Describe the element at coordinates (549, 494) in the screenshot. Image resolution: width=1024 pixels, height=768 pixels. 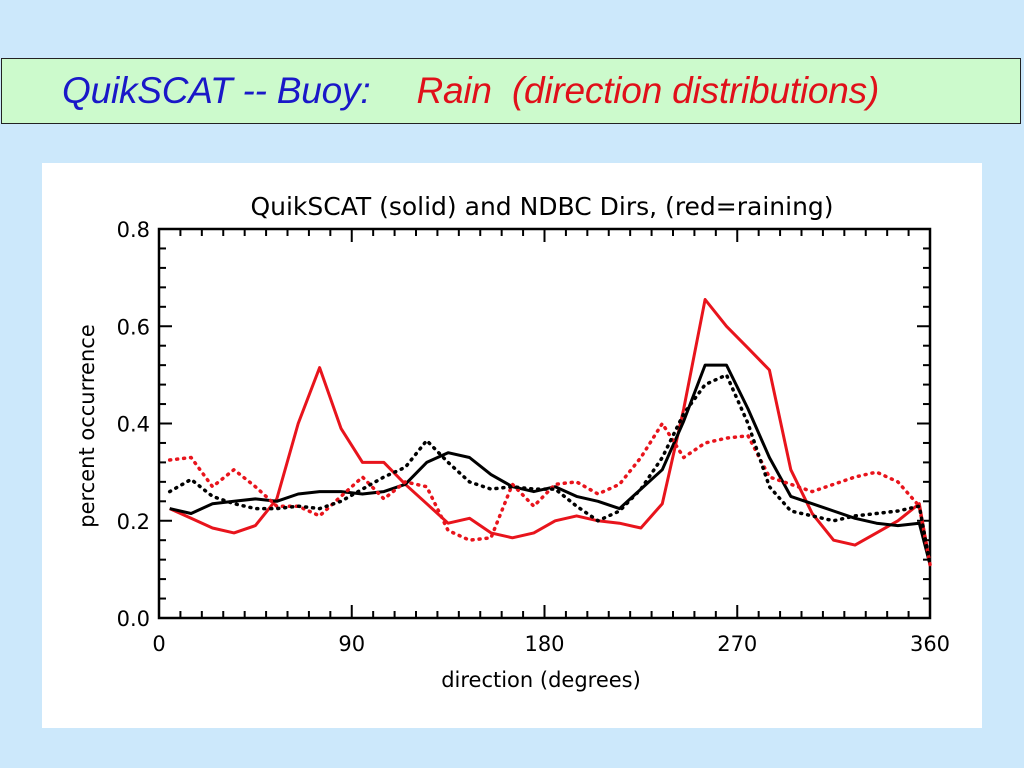
I see `series-line-dotted-red` at that location.